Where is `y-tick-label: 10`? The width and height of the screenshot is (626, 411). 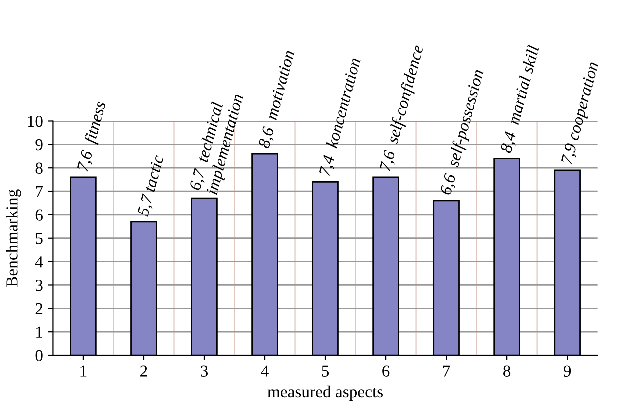 y-tick-label: 10 is located at coordinates (35, 122).